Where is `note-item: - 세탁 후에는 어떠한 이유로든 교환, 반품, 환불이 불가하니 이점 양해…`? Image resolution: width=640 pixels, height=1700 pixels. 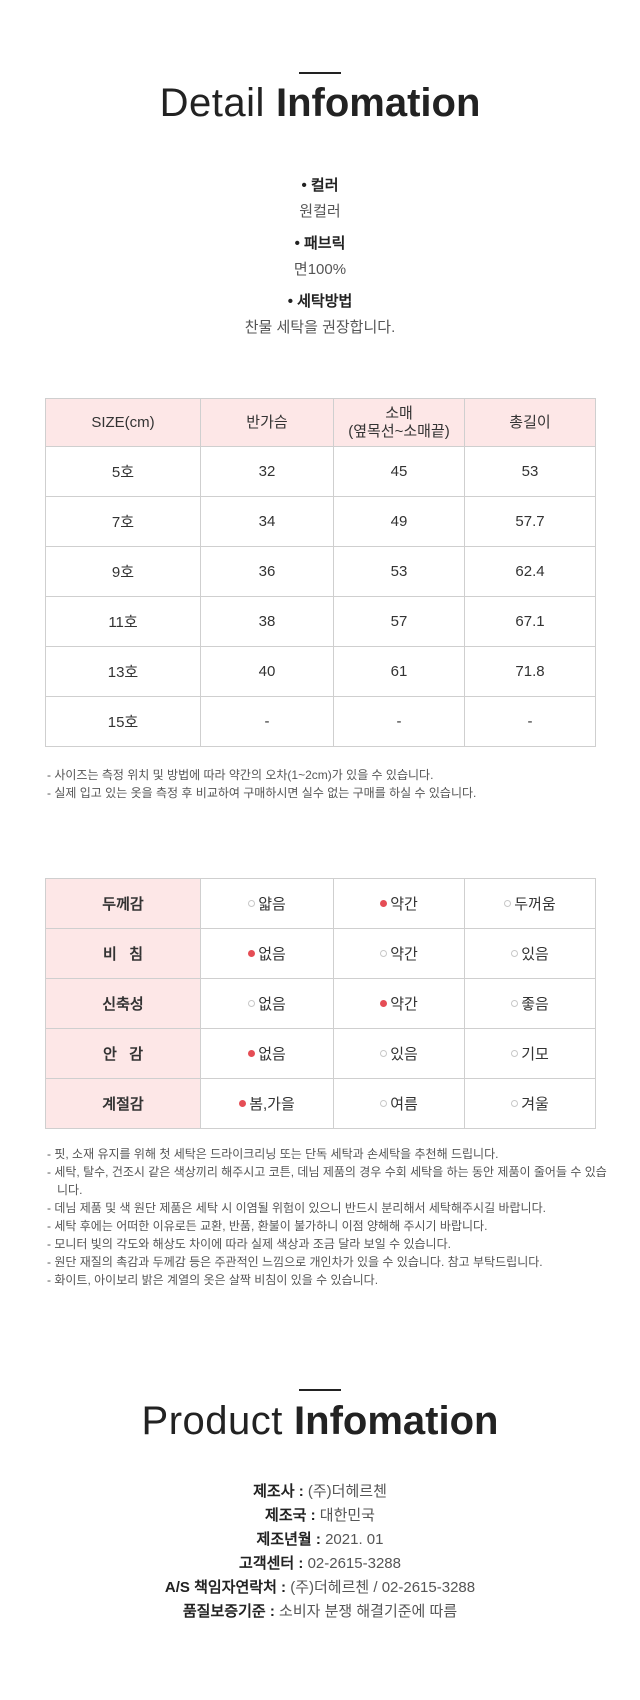 note-item: - 세탁 후에는 어떠한 이유로든 교환, 반품, 환불이 불가하니 이점 양해… is located at coordinates (267, 1226).